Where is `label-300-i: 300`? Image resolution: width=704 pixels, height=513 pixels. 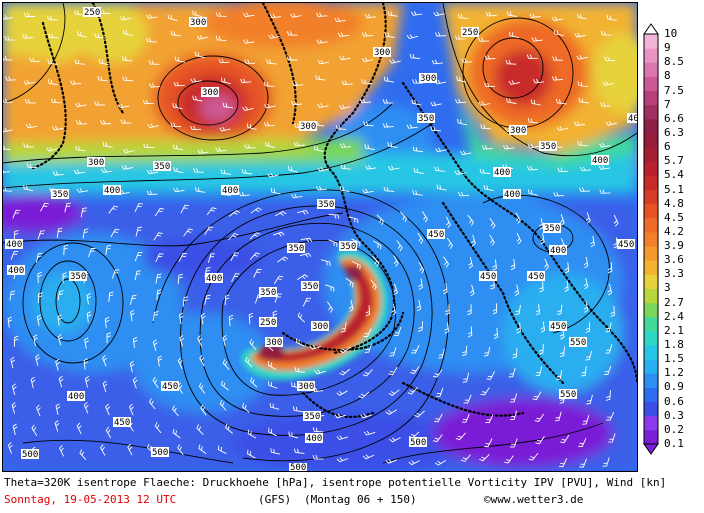 label-300-i: 300 is located at coordinates (320, 326).